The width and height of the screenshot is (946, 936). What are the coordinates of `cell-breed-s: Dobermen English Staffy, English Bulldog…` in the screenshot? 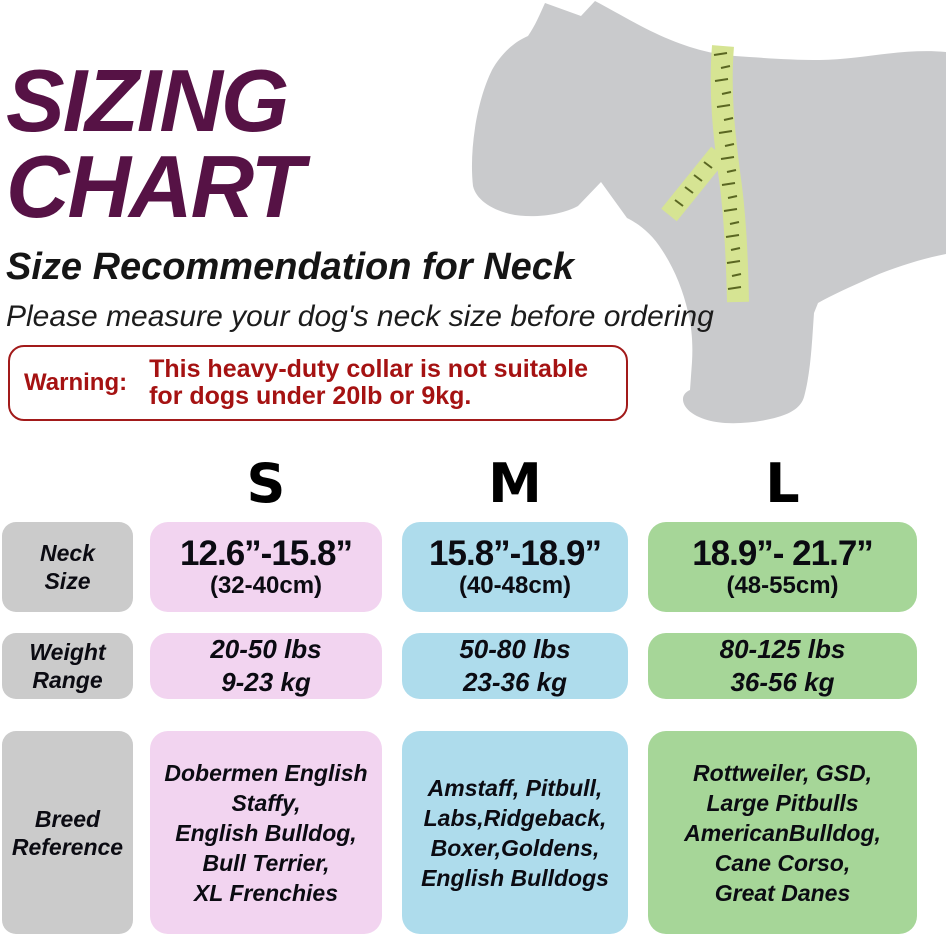 It's located at (266, 832).